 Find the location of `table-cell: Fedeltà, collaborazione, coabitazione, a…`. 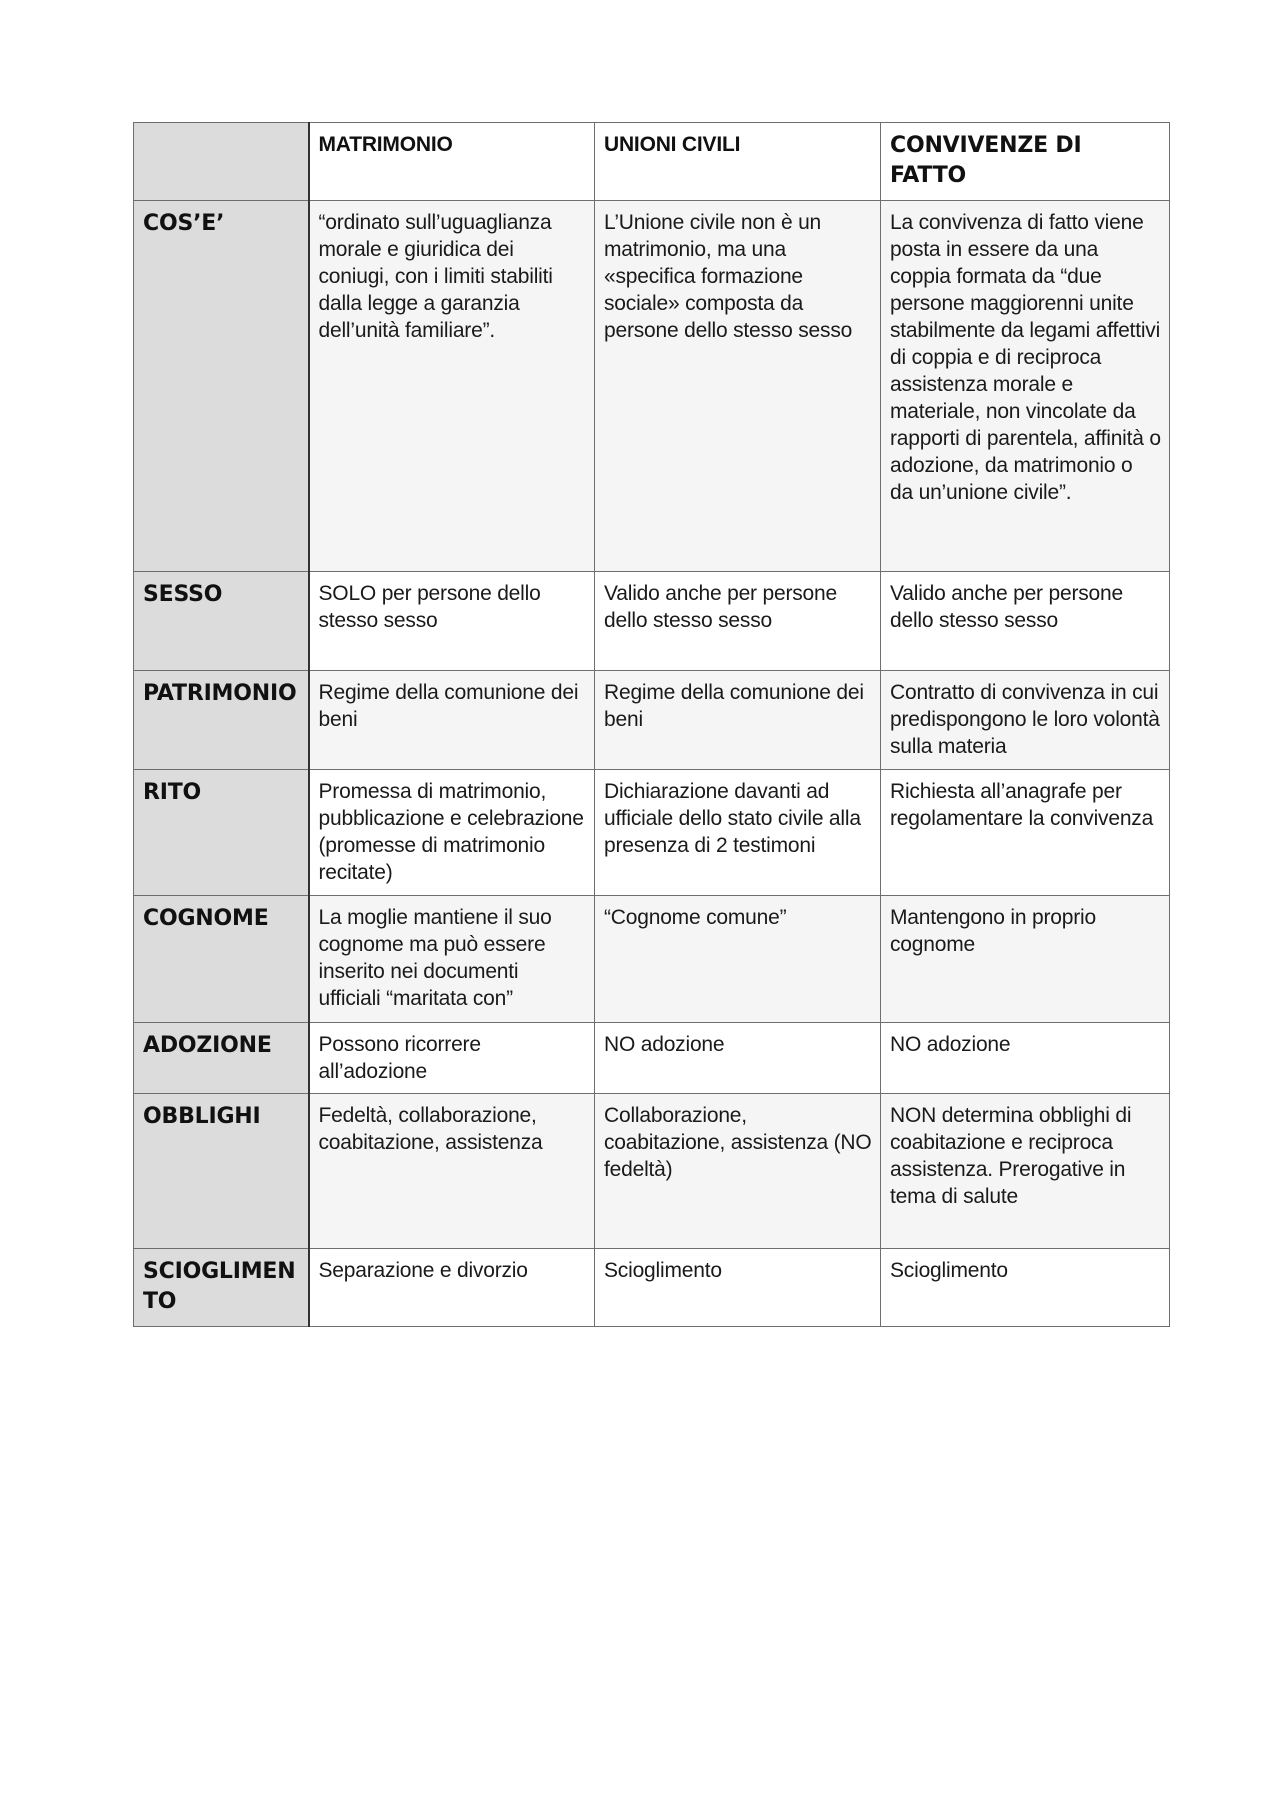

table-cell: Fedeltà, collaborazione, coabitazione, a… is located at coordinates (451, 1171).